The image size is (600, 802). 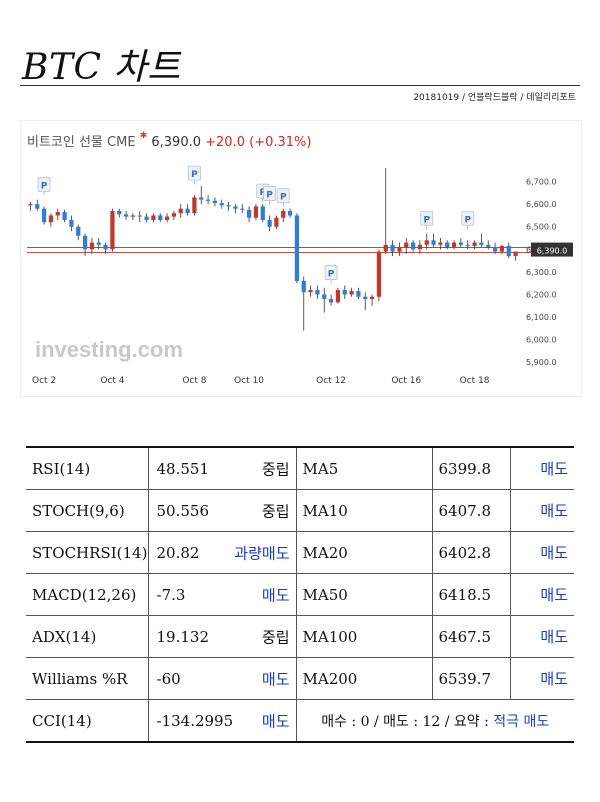 What do you see at coordinates (475, 381) in the screenshot?
I see `x-tick-label: Oct 18` at bounding box center [475, 381].